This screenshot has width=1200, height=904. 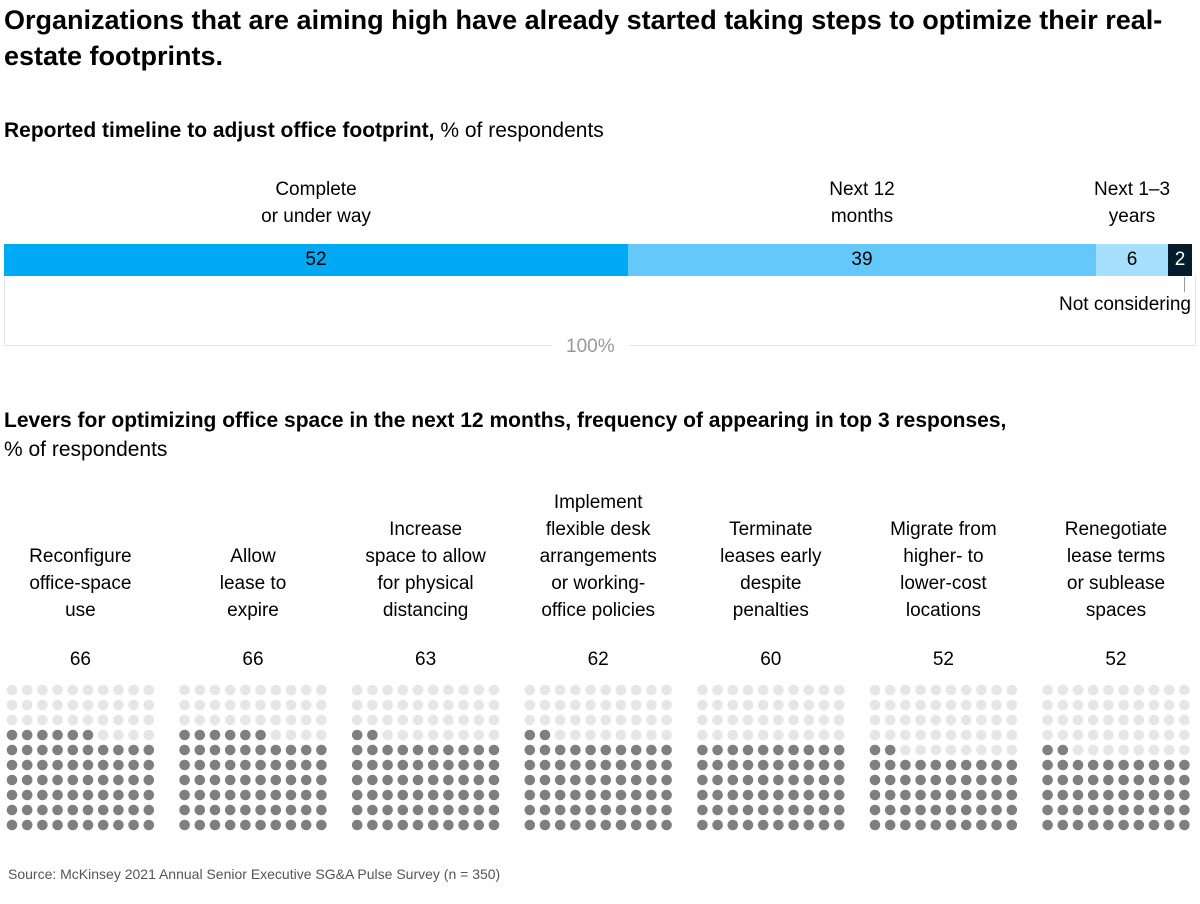 I want to click on bar-category-label-2: Next 12 months, so click(x=862, y=203).